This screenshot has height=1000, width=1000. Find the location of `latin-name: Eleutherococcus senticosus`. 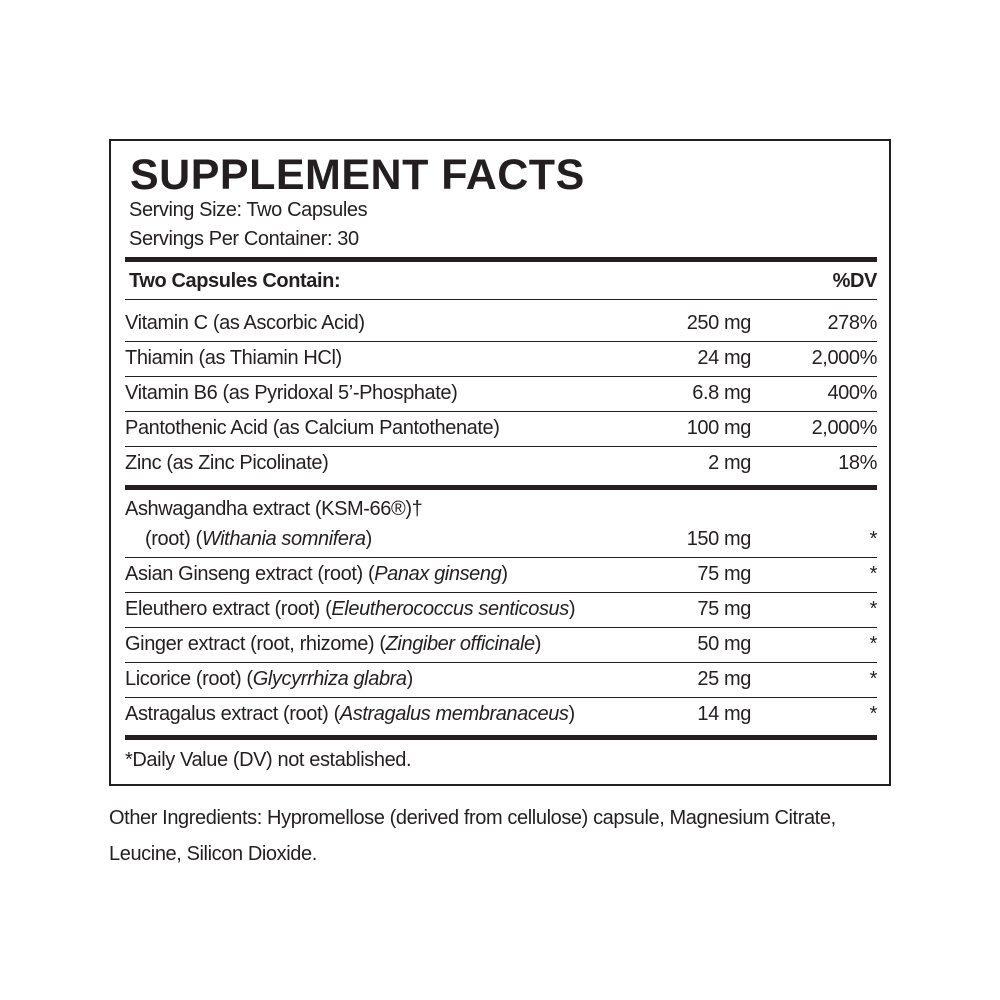

latin-name: Eleutherococcus senticosus is located at coordinates (450, 609).